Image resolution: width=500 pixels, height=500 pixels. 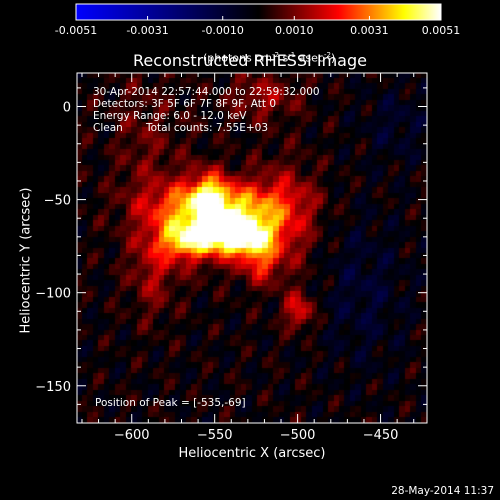 I want to click on y-axis-label: Heliocentric Y (arcsec), so click(x=26, y=260).